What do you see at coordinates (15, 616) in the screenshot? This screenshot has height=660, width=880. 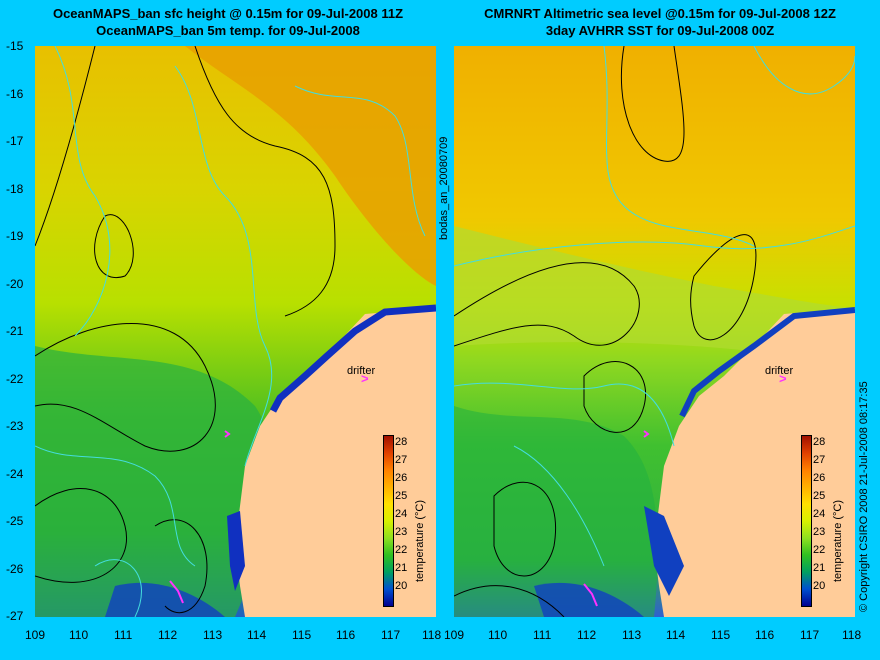 I see `y-tick: -27` at bounding box center [15, 616].